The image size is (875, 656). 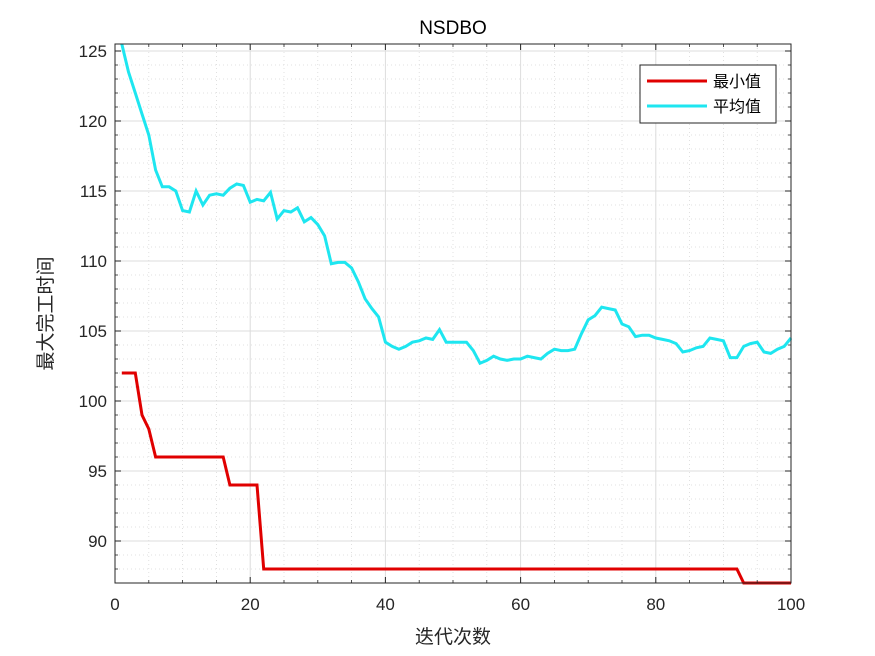 What do you see at coordinates (46, 313) in the screenshot?
I see `y-axis-label: 最大完工时间` at bounding box center [46, 313].